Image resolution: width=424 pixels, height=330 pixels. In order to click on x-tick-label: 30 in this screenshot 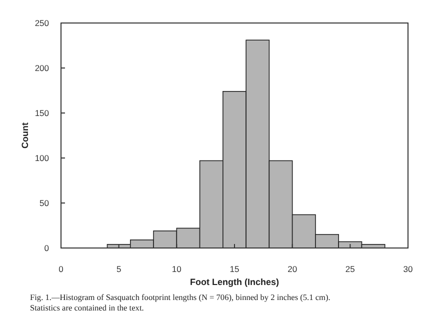, I will do `click(408, 269)`.